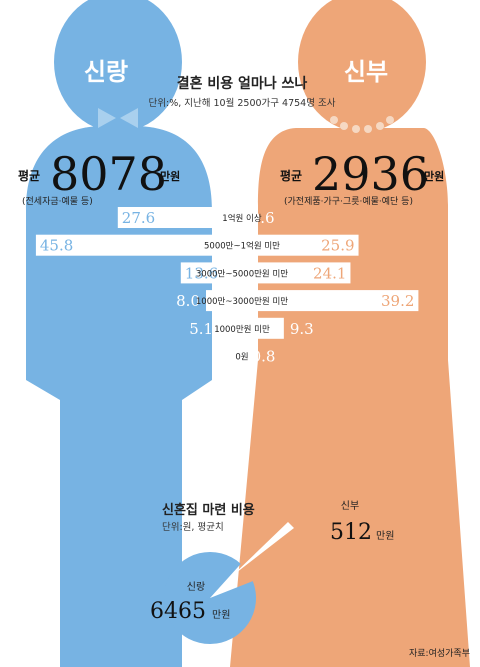  What do you see at coordinates (242, 274) in the screenshot?
I see `category-label: 3000만~5000만원 미만` at bounding box center [242, 274].